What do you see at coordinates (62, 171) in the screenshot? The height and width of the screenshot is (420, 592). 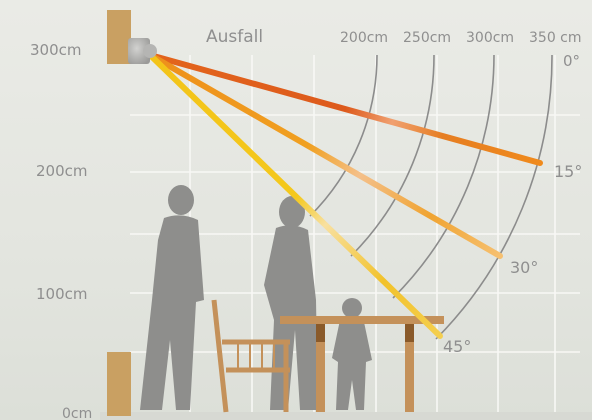 I see `y-tick-200: 200cm` at bounding box center [62, 171].